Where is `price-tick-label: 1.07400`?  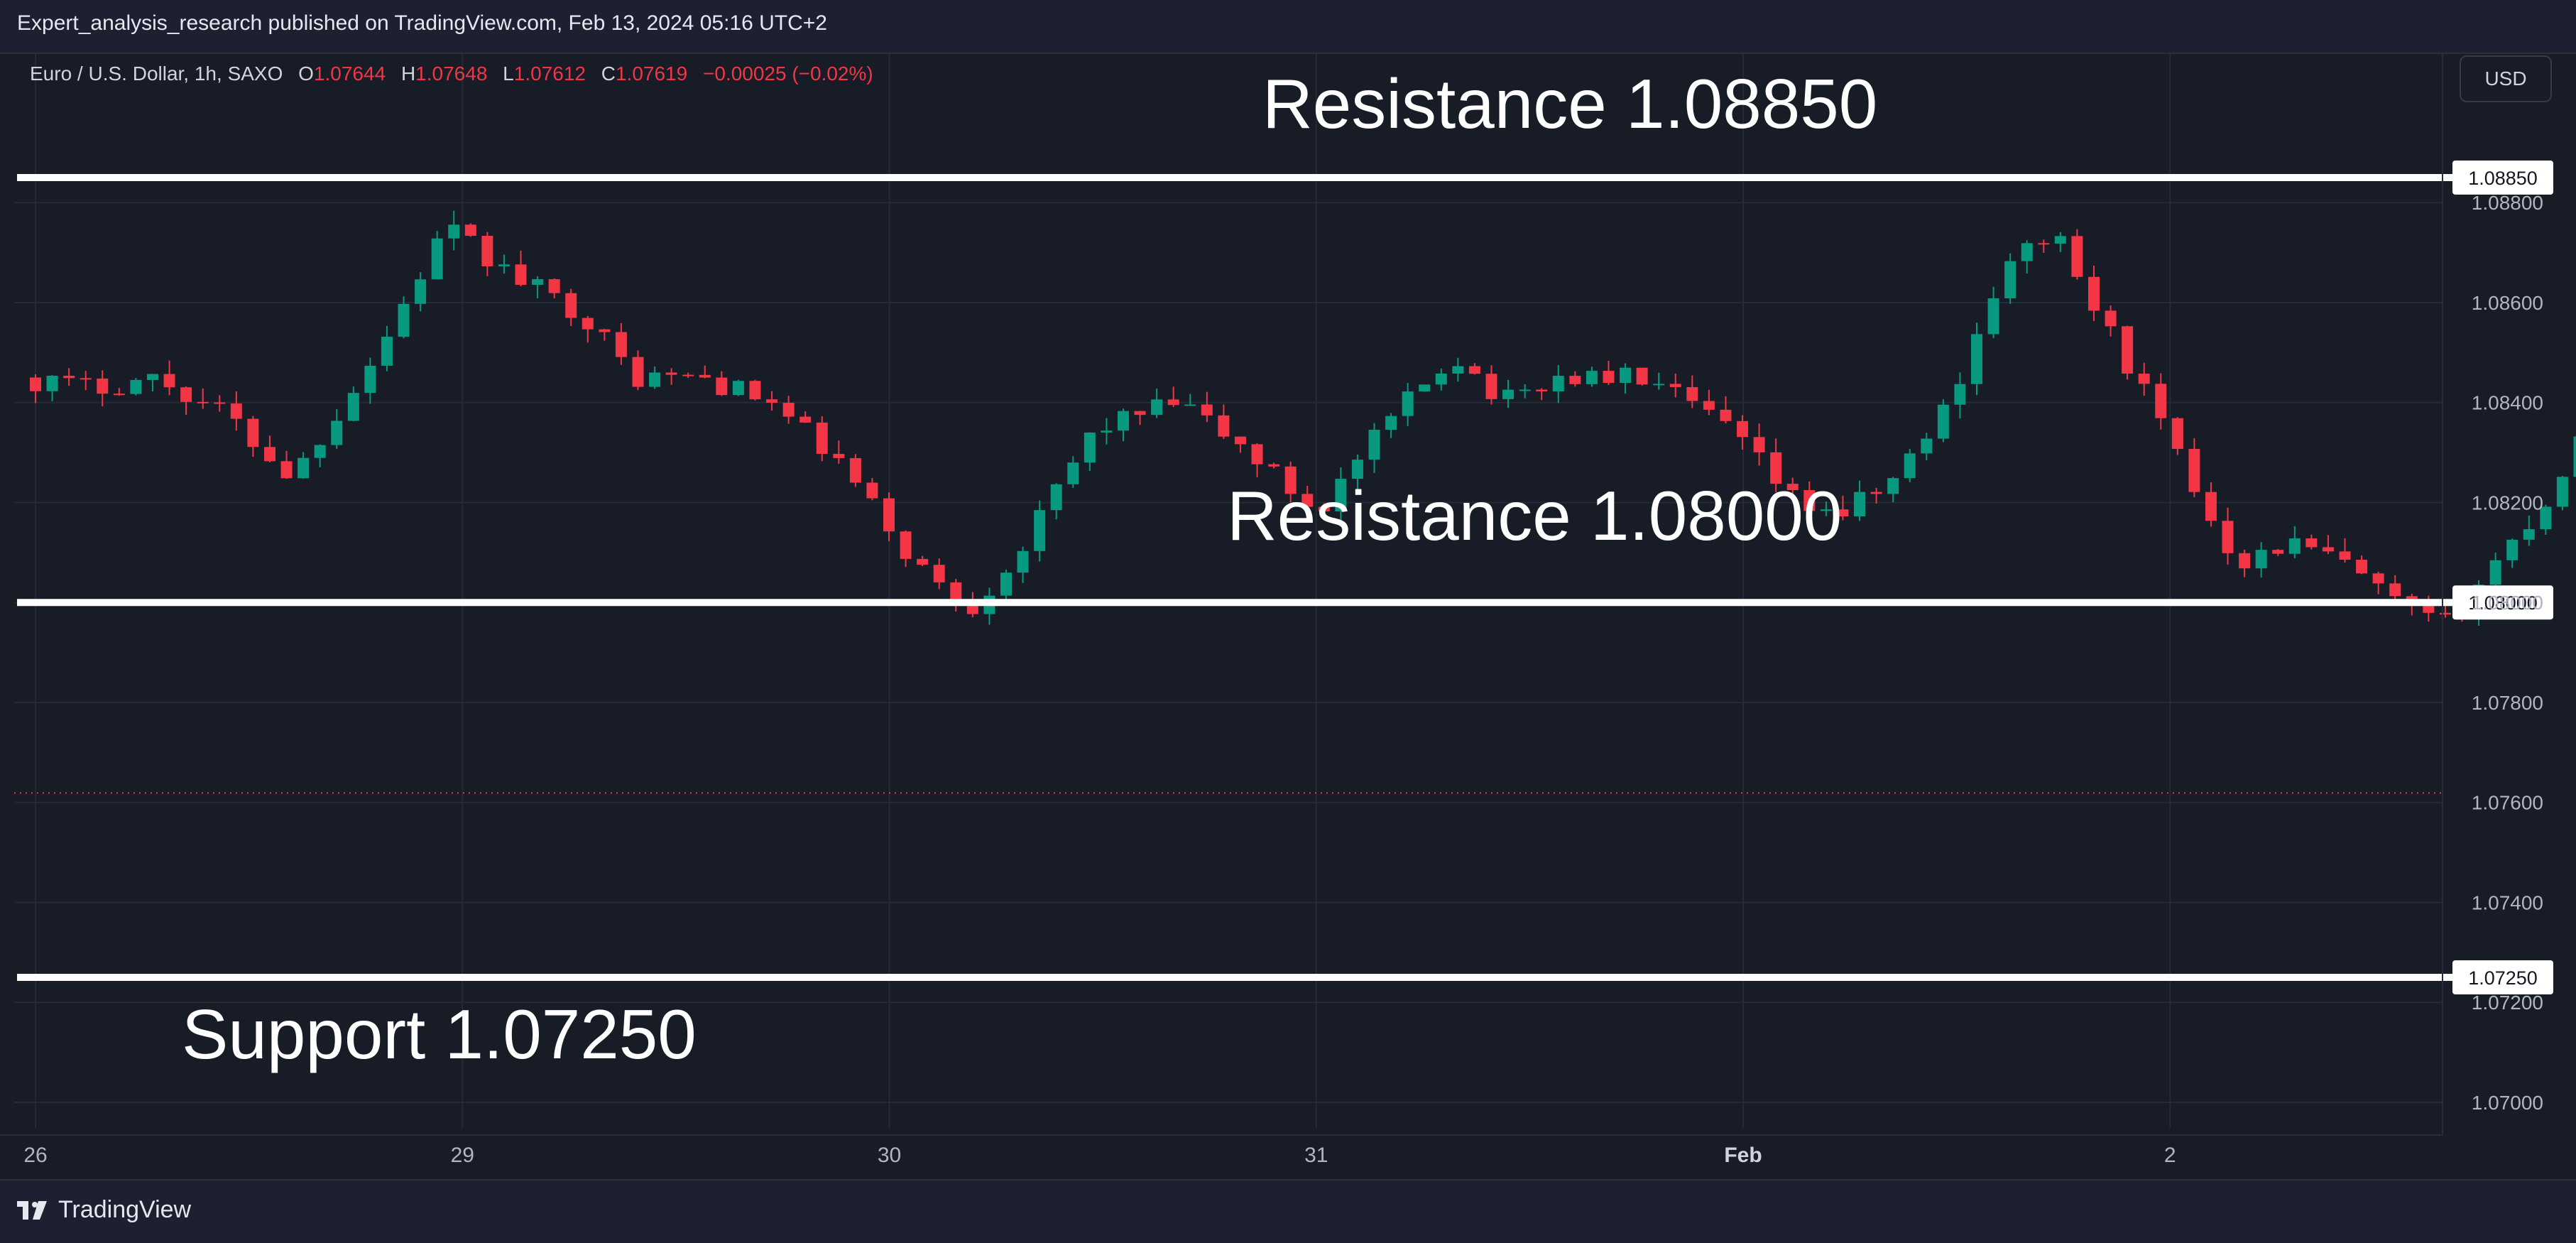 price-tick-label: 1.07400 is located at coordinates (2507, 902).